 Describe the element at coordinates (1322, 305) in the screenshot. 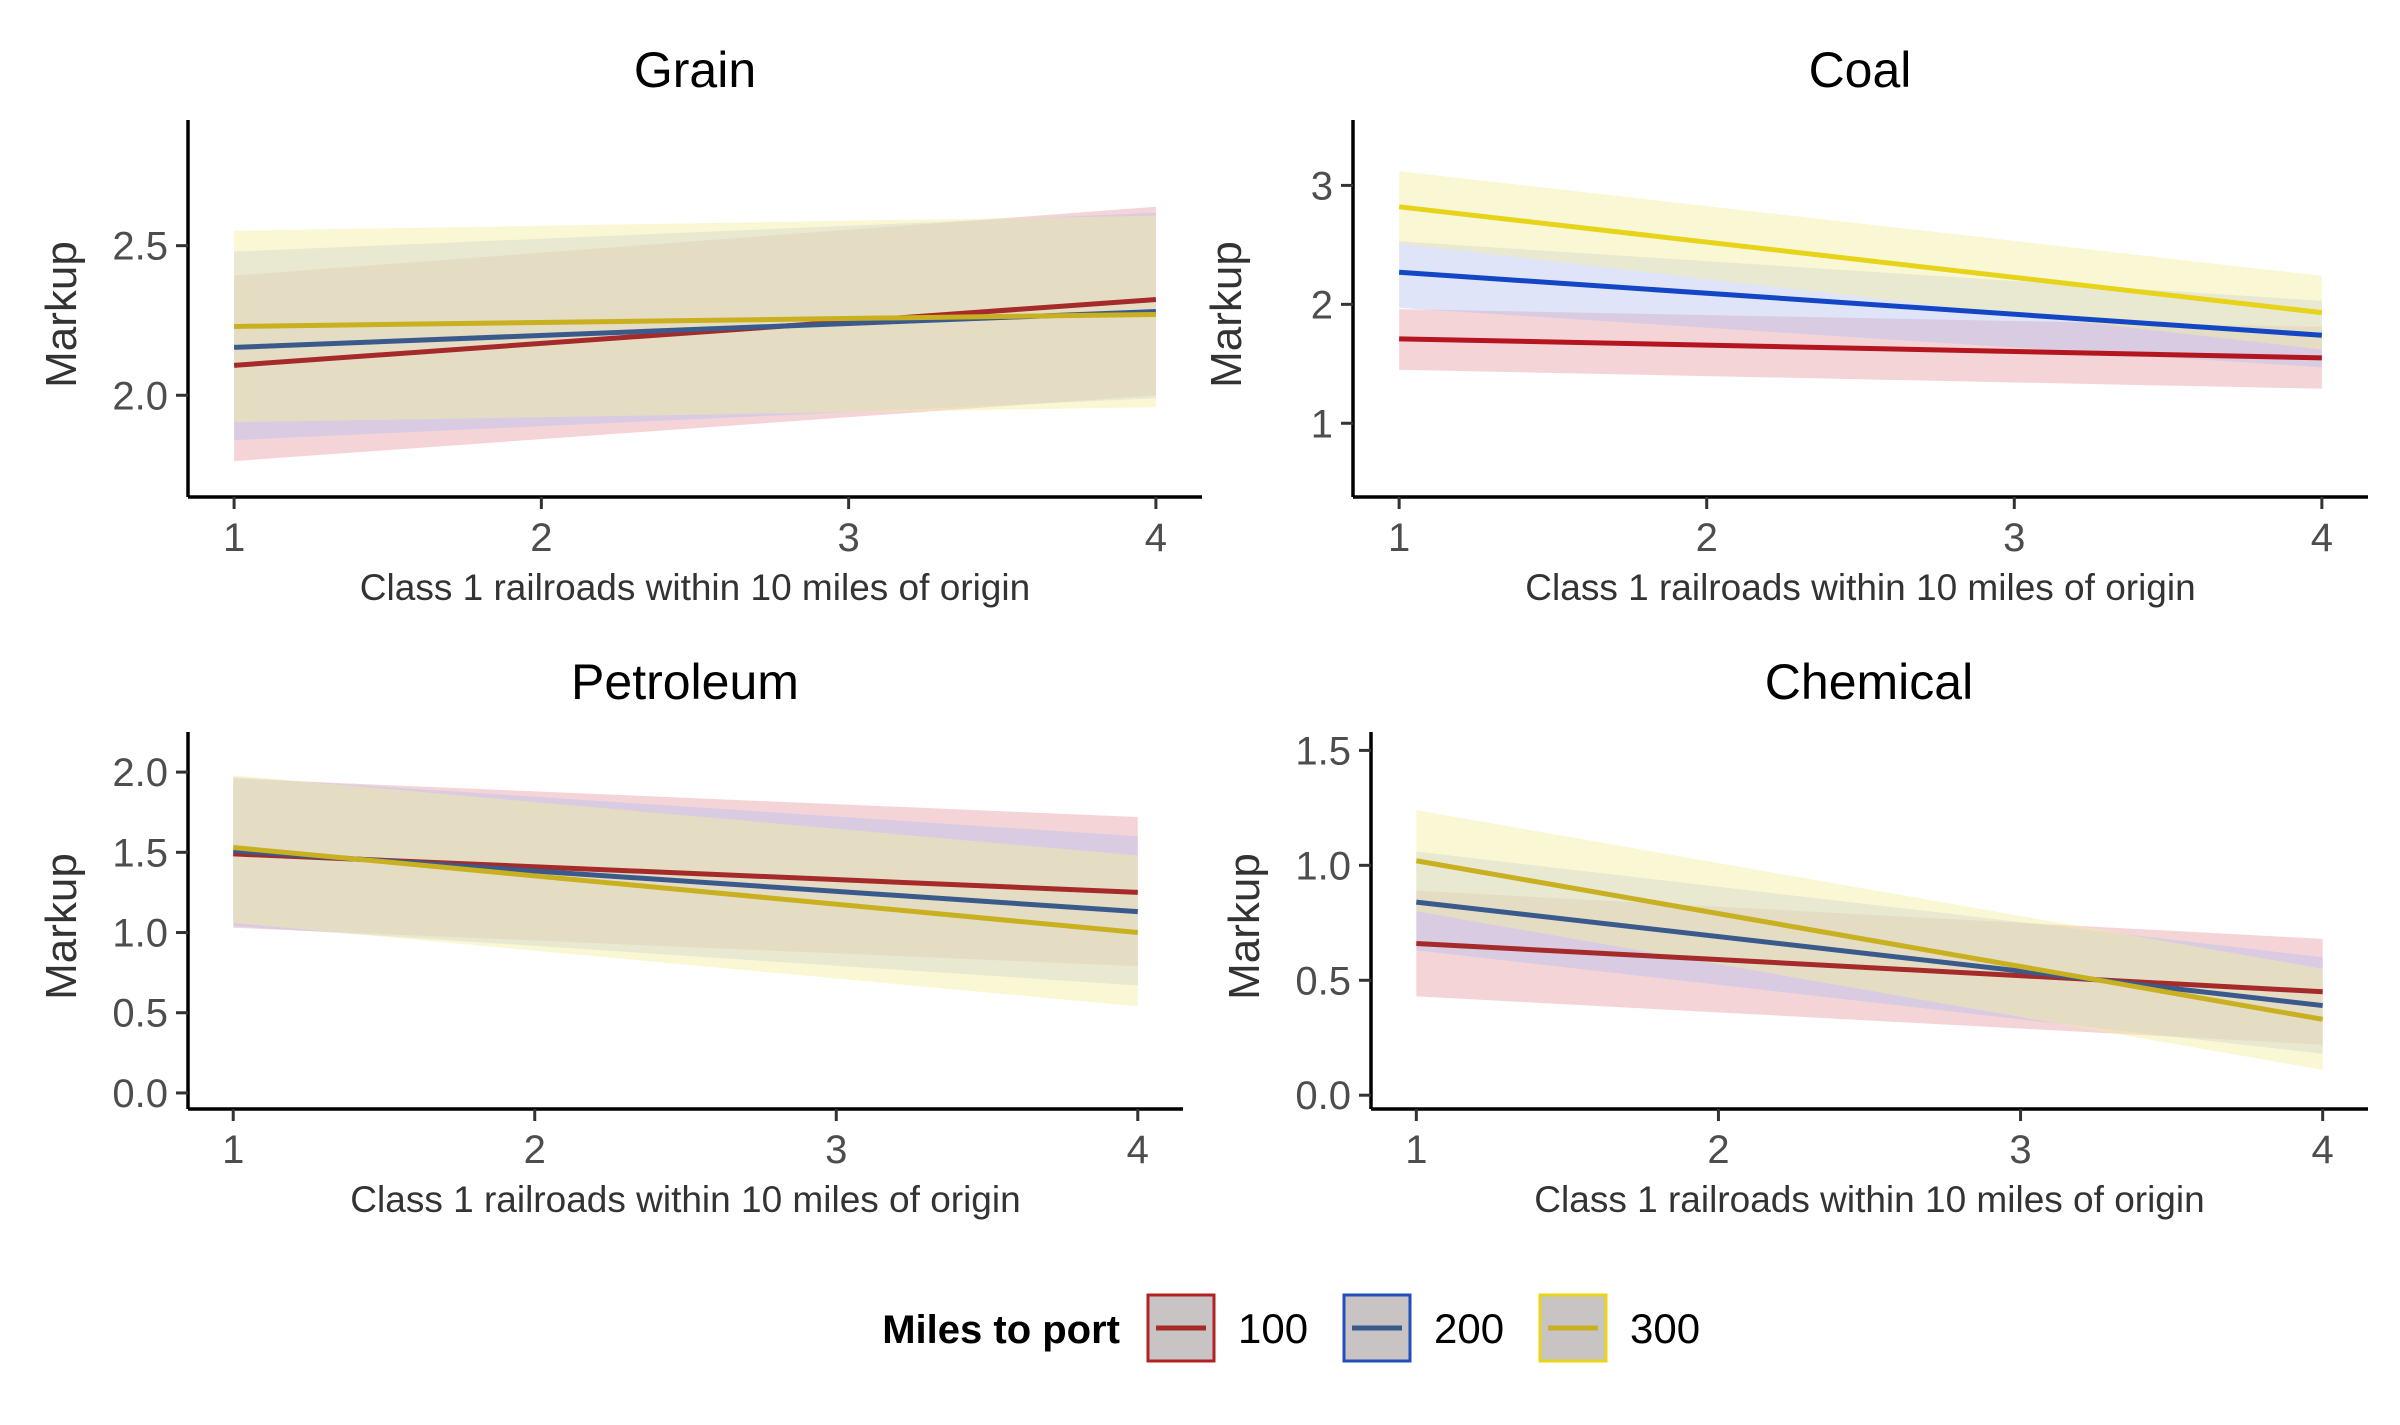

I see `y-tick-label: 2` at that location.